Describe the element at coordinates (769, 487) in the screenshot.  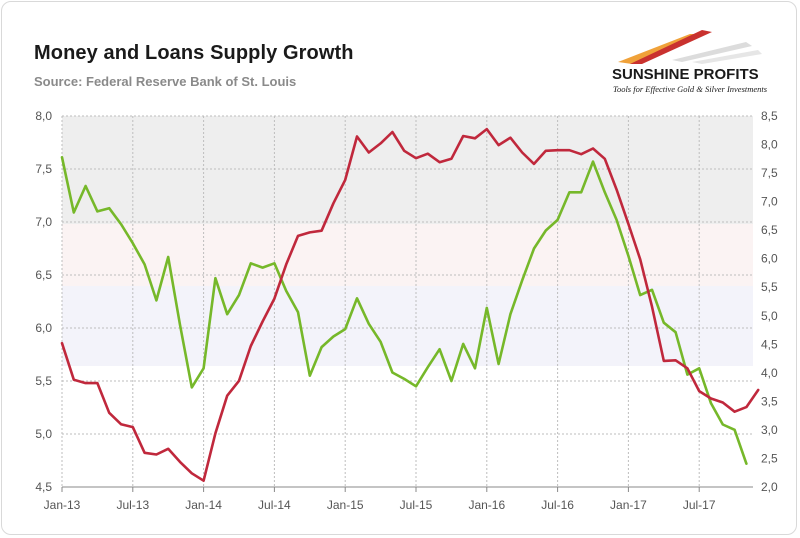
I see `y-right-tick-label: 2,0` at that location.